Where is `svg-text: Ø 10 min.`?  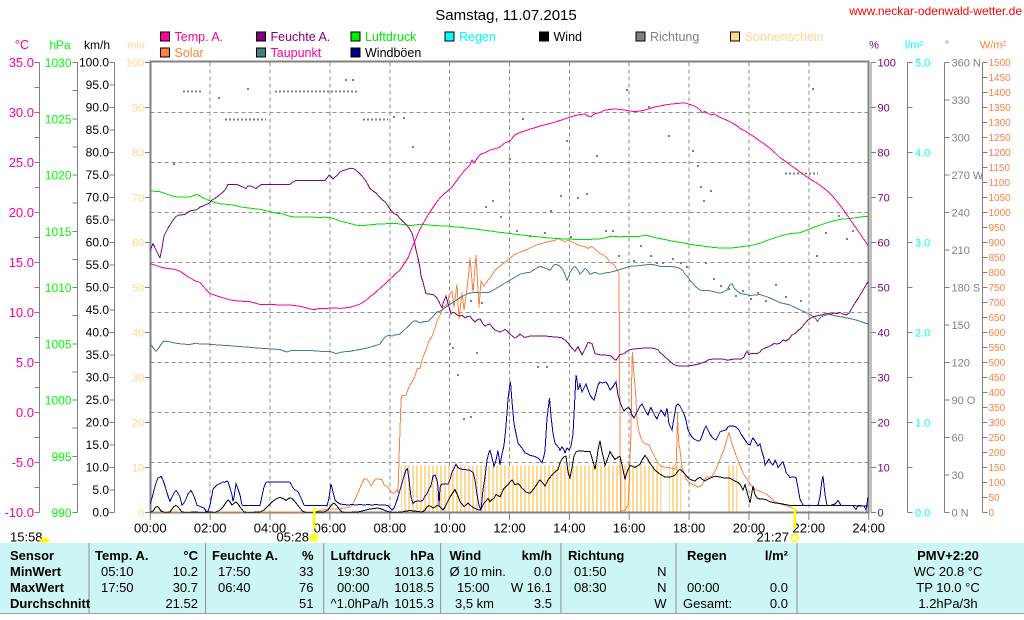 svg-text: Ø 10 min. is located at coordinates (478, 571).